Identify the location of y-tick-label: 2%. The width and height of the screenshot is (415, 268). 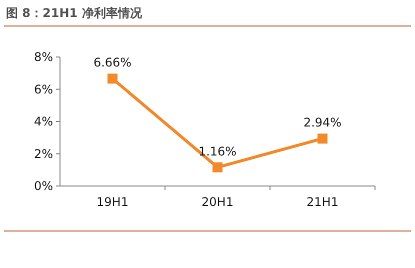
(43, 153).